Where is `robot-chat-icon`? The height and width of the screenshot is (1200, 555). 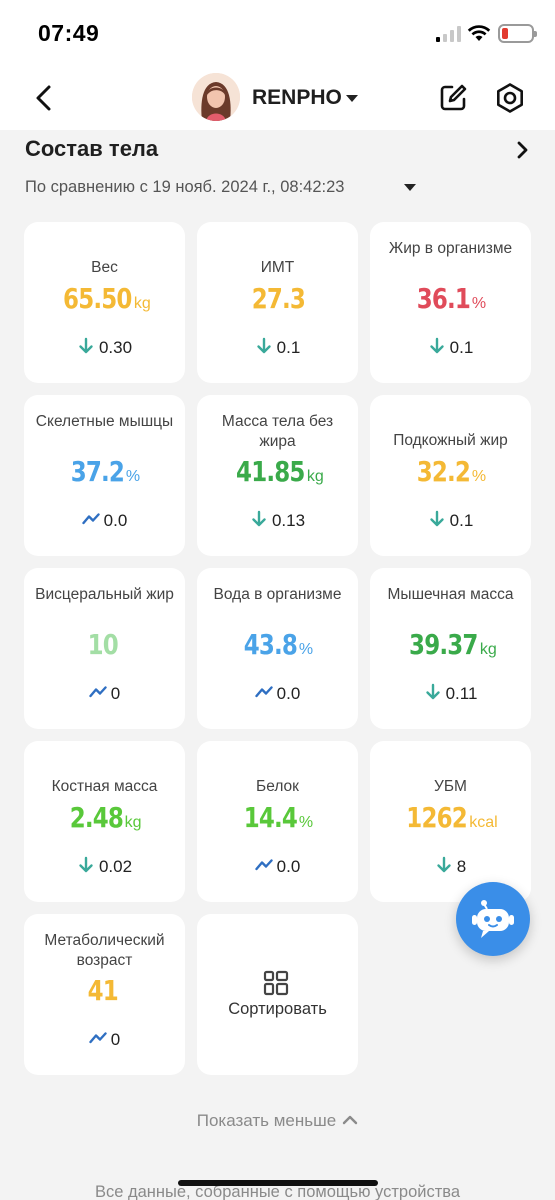 robot-chat-icon is located at coordinates (493, 919).